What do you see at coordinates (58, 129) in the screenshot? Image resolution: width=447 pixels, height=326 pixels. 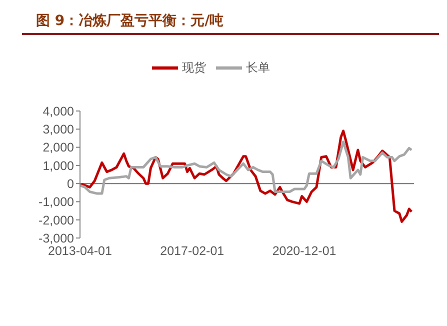 I see `y-tick-label: 3,000` at bounding box center [58, 129].